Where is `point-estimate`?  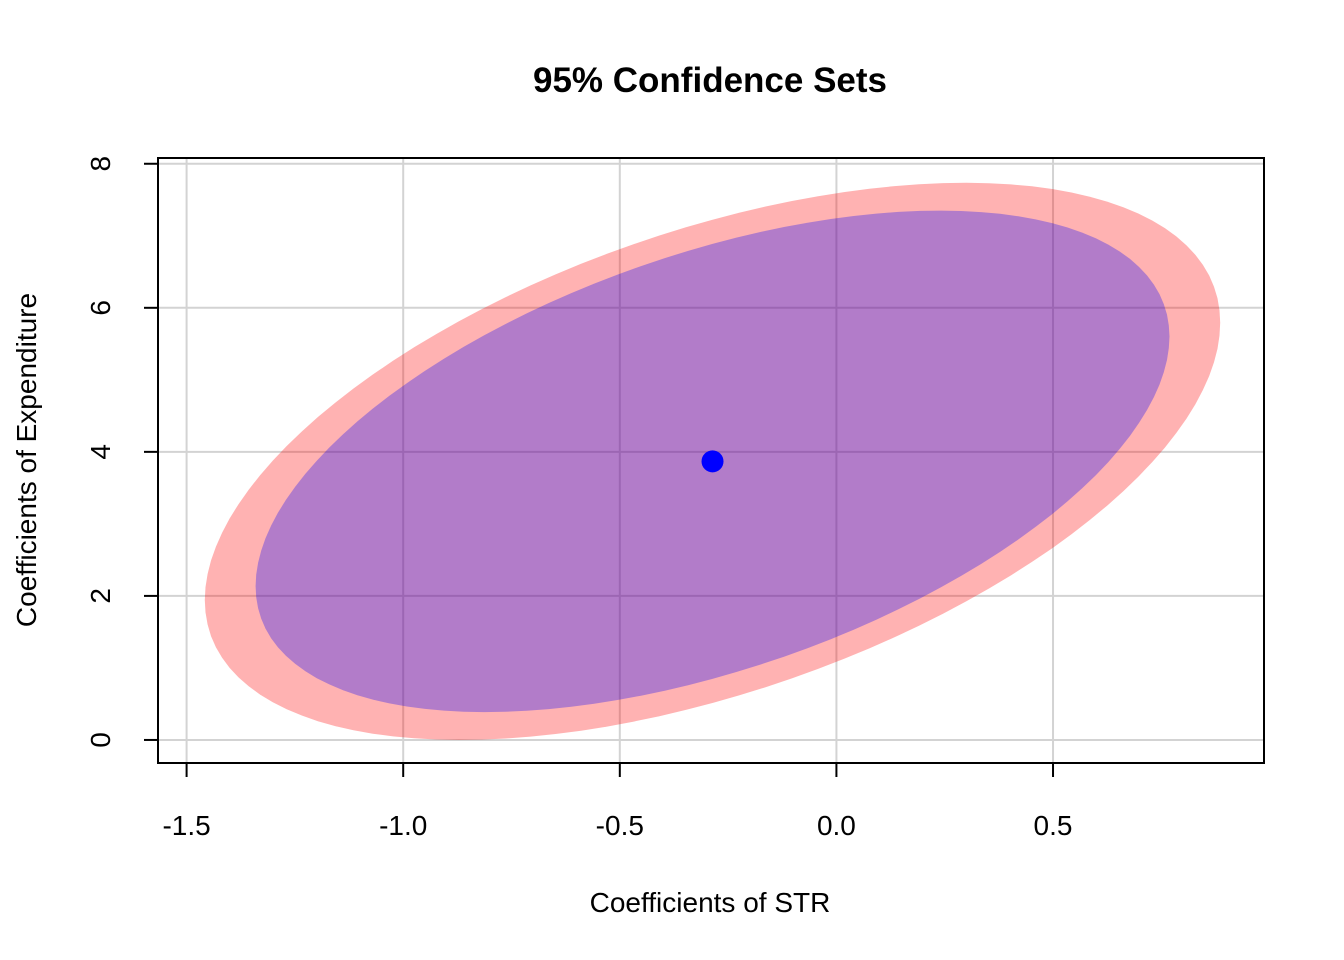 point-estimate is located at coordinates (712, 461).